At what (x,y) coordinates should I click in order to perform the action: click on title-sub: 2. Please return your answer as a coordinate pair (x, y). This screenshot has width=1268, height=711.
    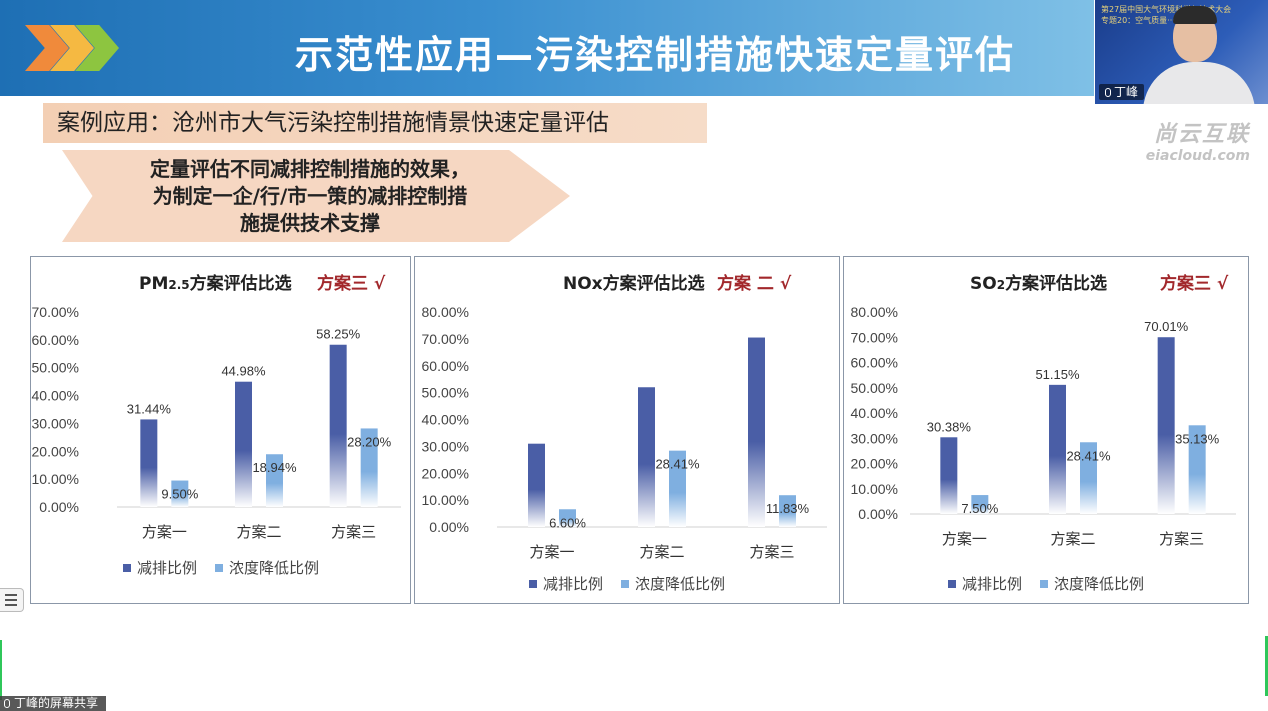
    Looking at the image, I should click on (1001, 285).